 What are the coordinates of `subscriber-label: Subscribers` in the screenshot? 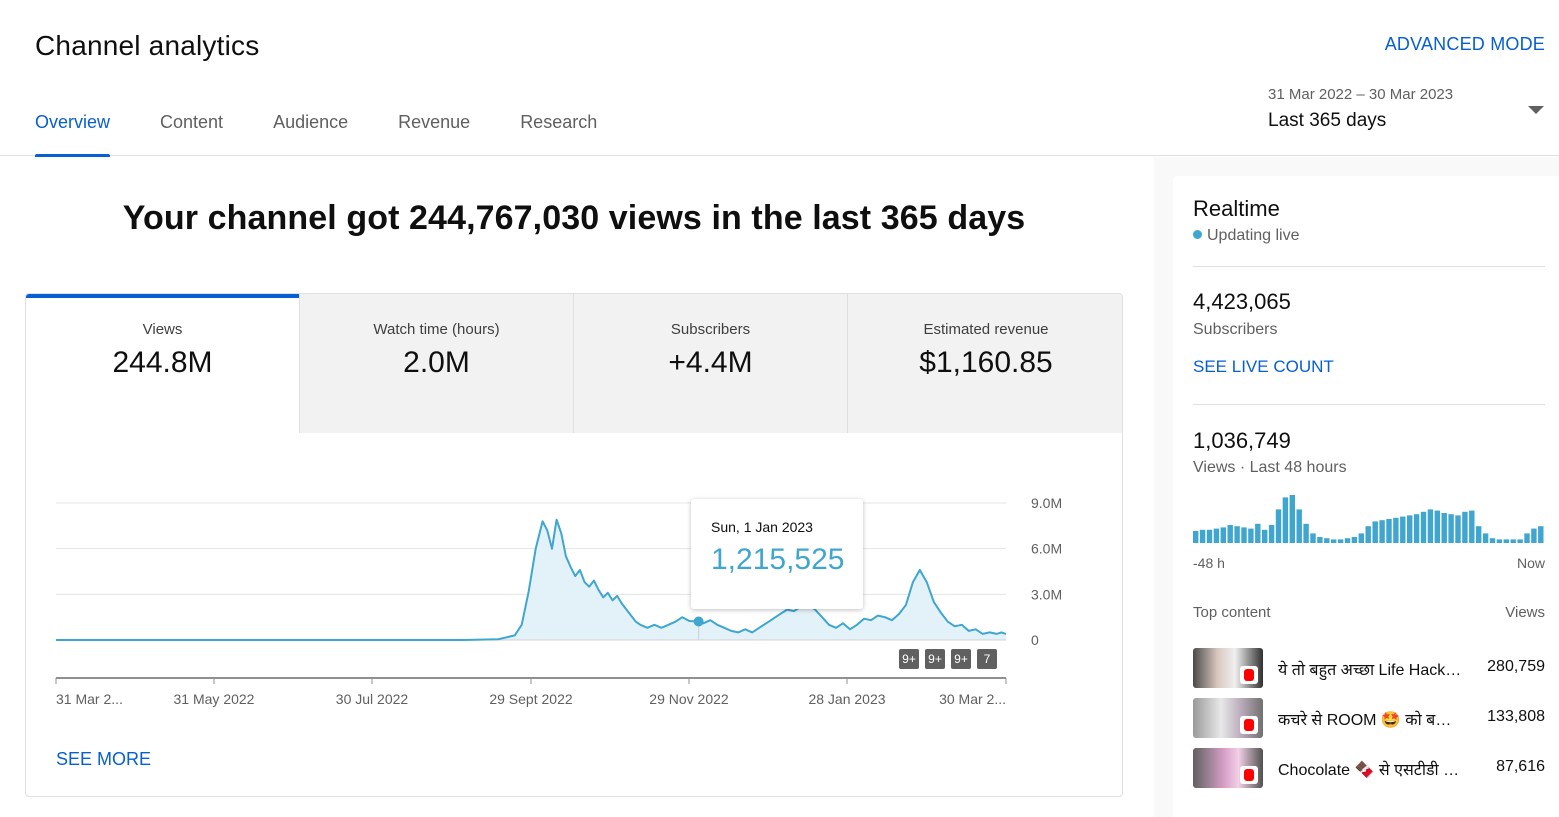 It's located at (1235, 329).